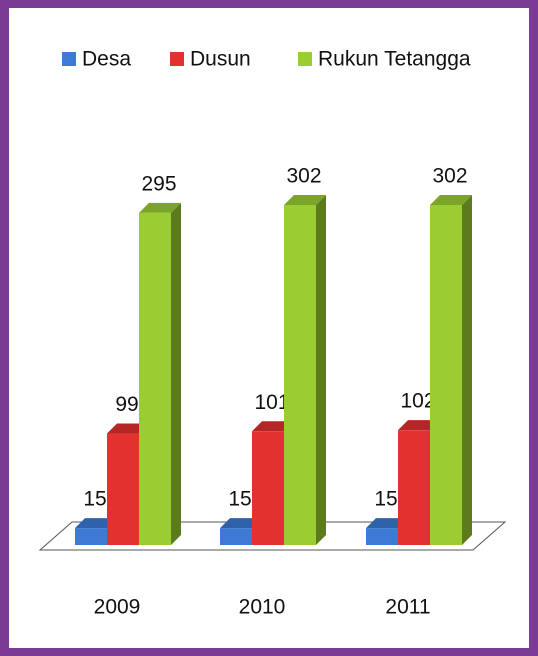 The height and width of the screenshot is (656, 538). What do you see at coordinates (117, 607) in the screenshot?
I see `x-tick-label: 2009` at bounding box center [117, 607].